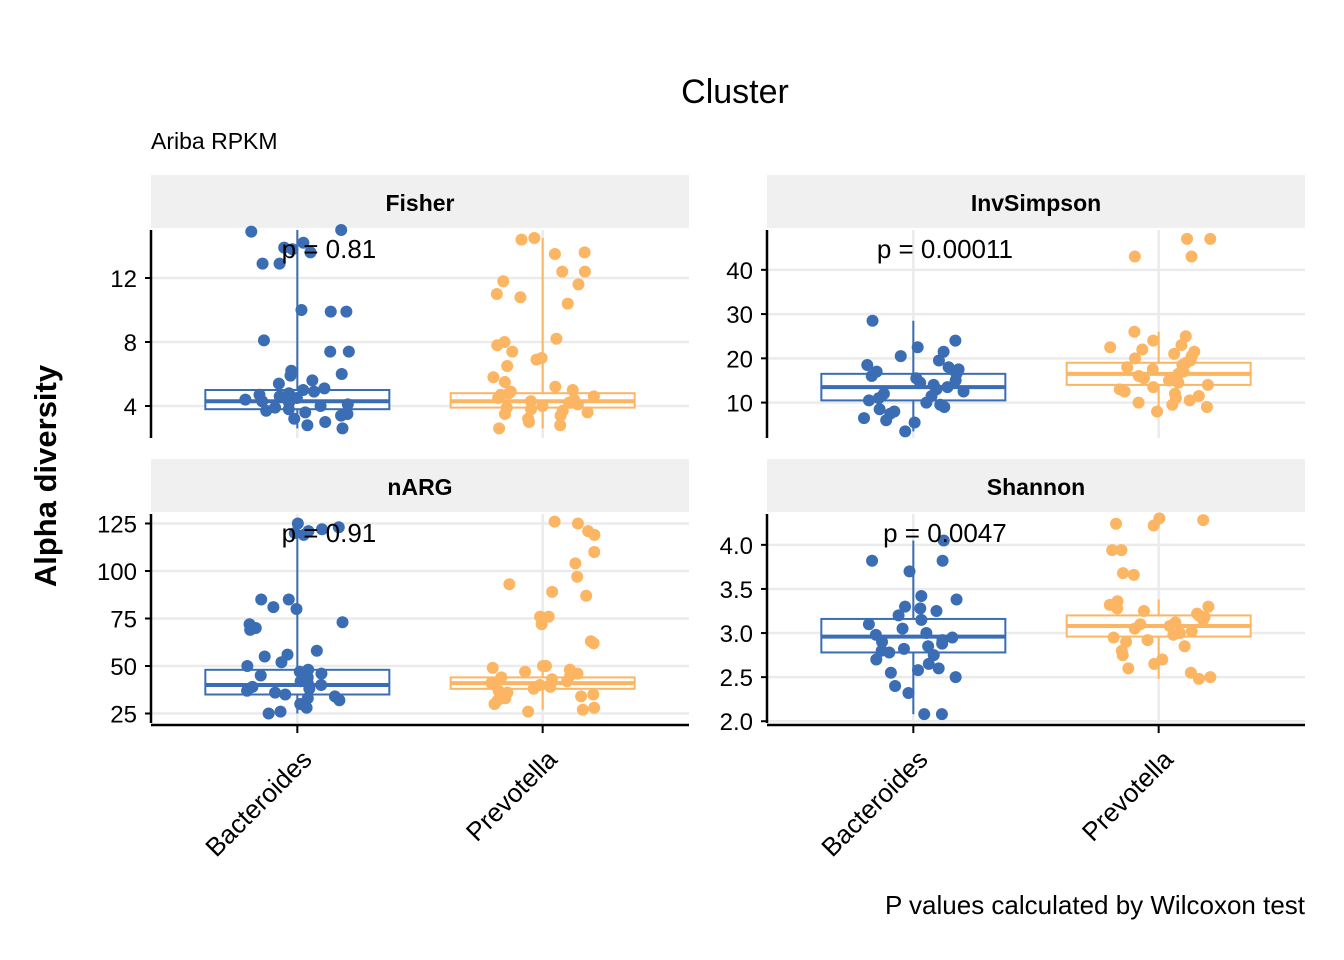  I want to click on facet-strip-label: Fisher, so click(419, 203).